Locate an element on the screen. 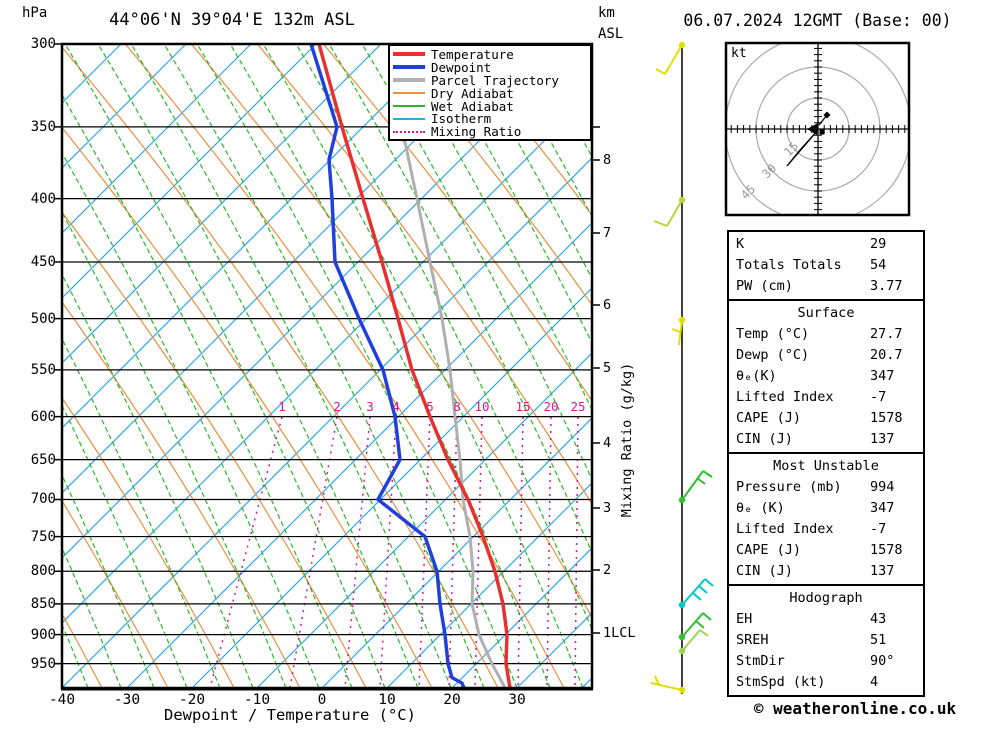 The image size is (1000, 733). table-row: Temp (°C) 27.7 is located at coordinates (829, 334).